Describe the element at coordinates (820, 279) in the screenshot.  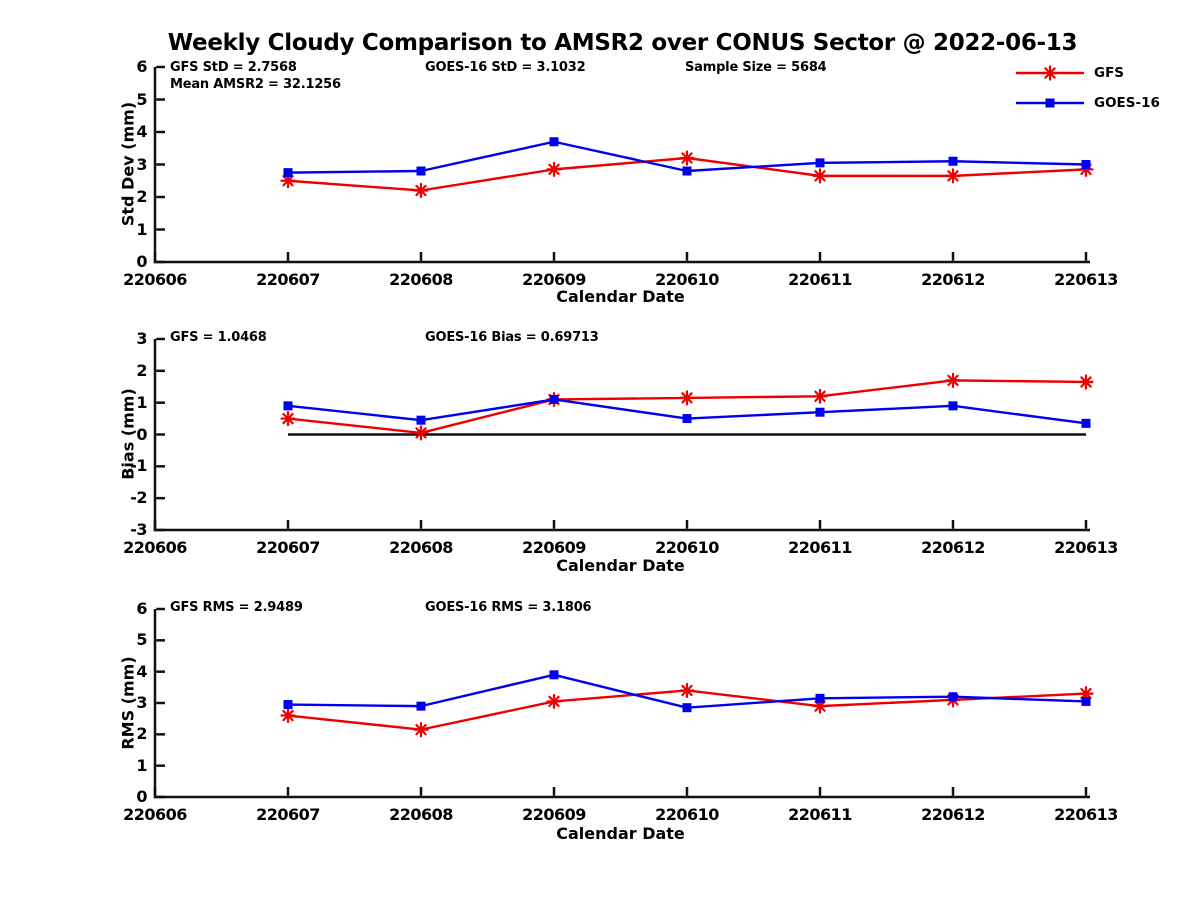
I see `std-dev-x-tick-label: 220611` at that location.